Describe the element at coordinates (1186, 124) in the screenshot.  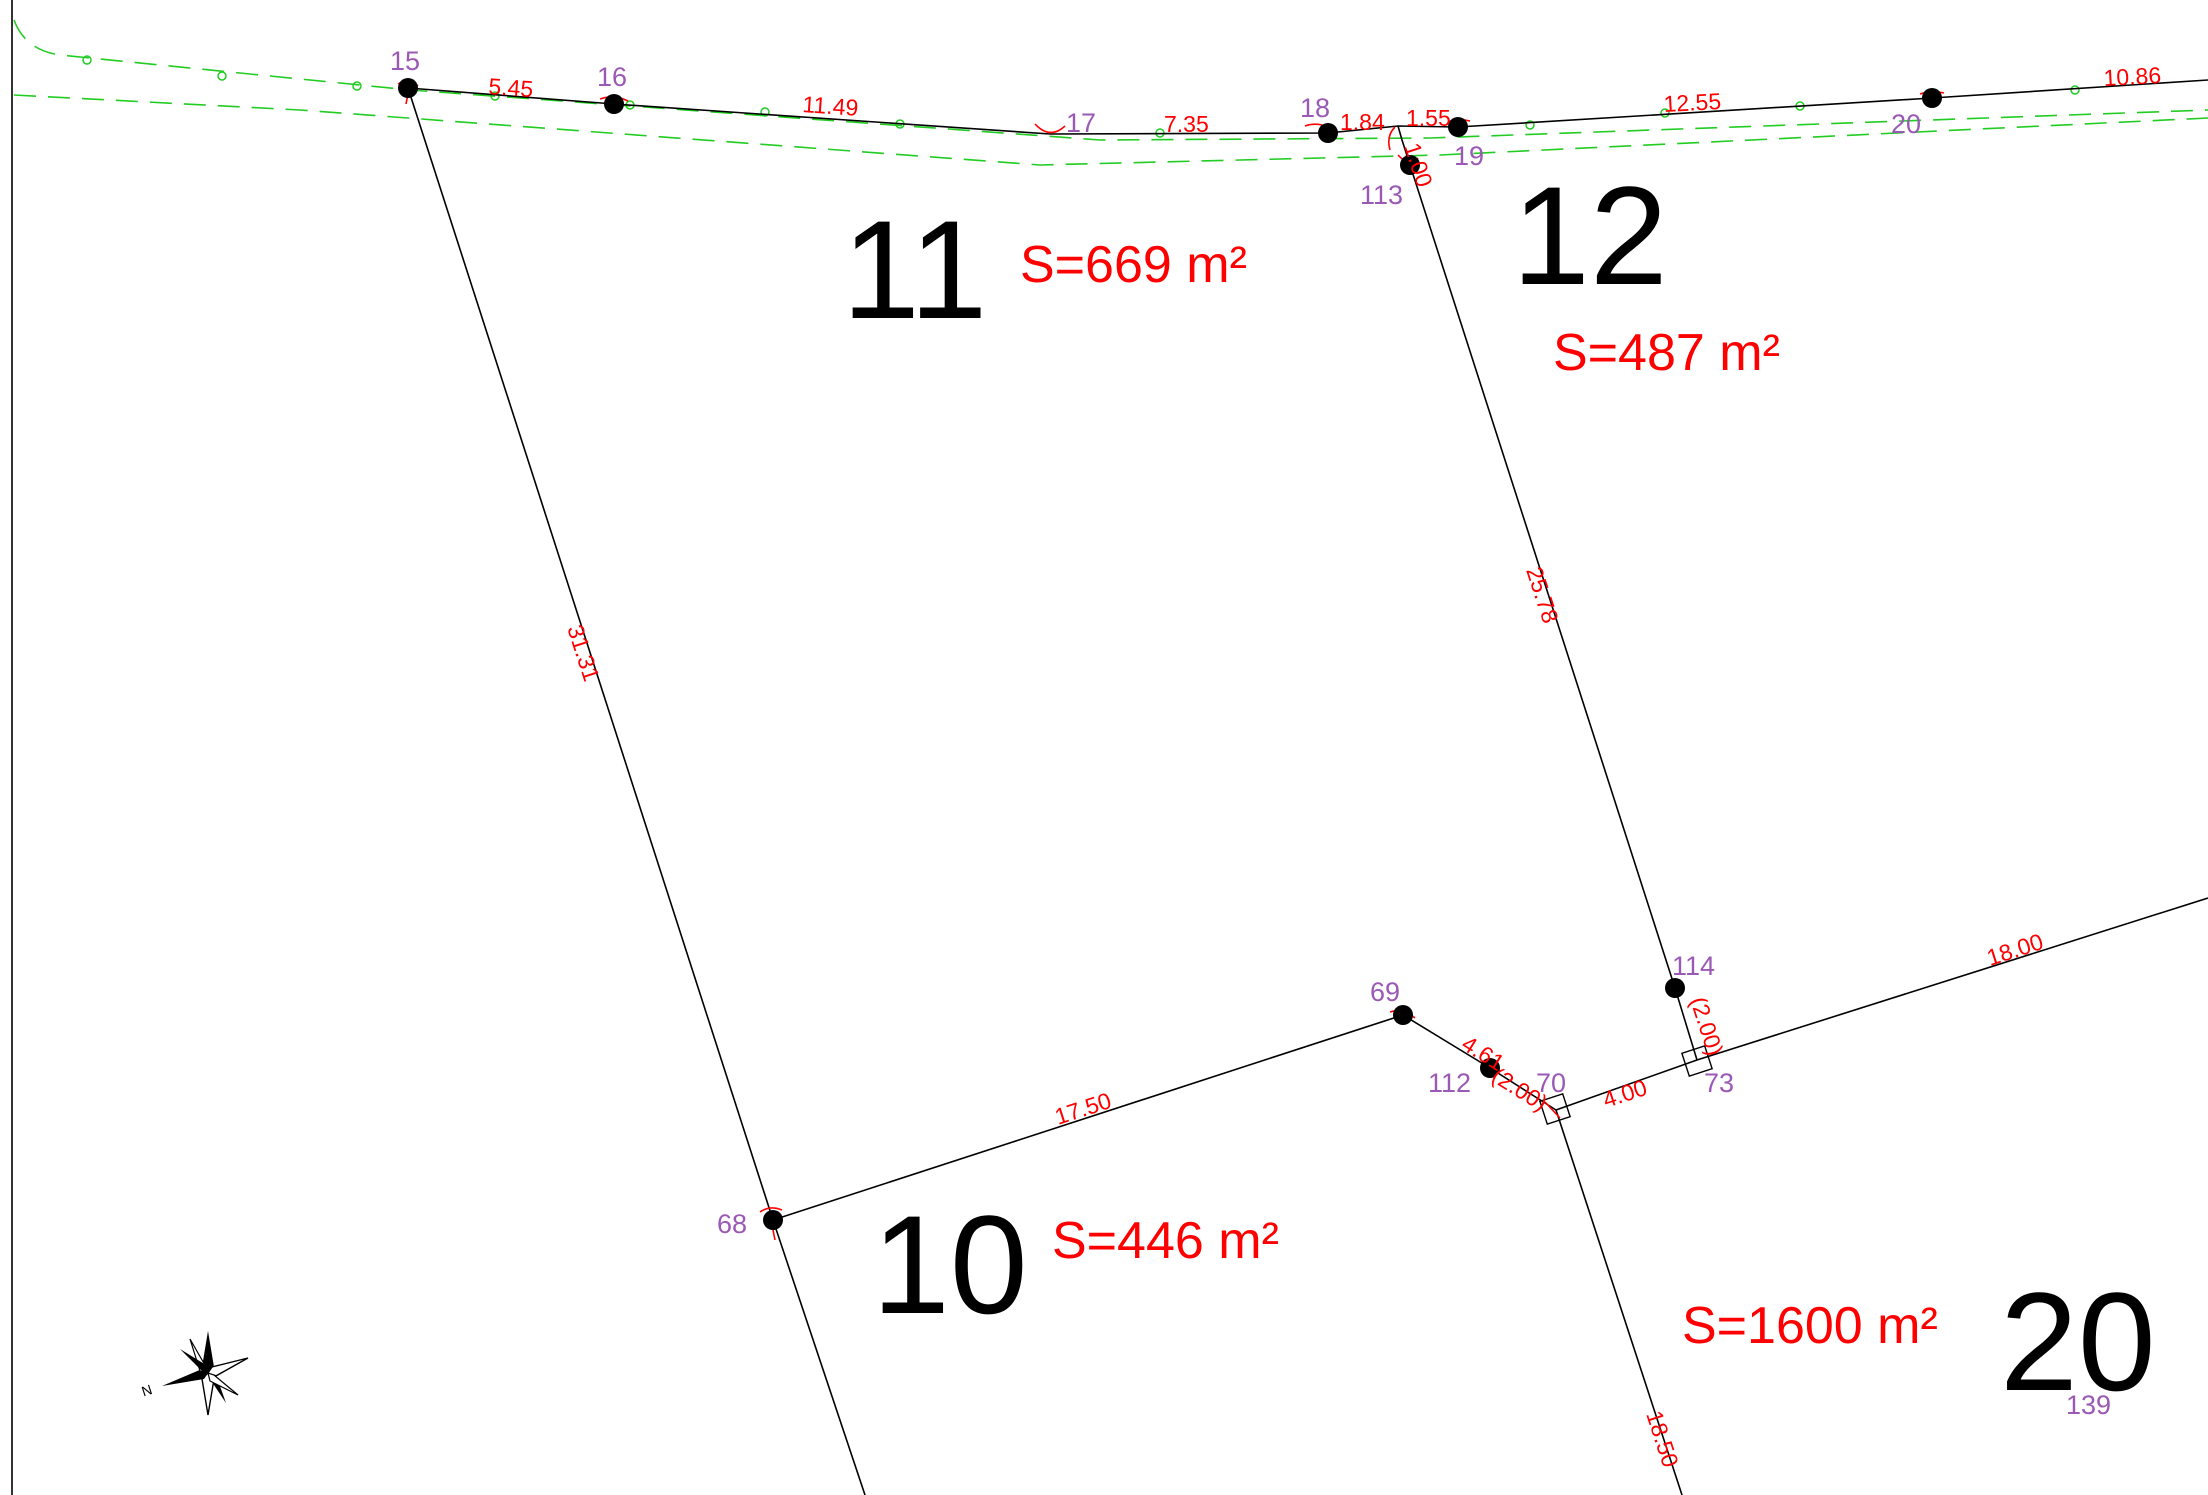
I see `dimension-label: 7.35` at that location.